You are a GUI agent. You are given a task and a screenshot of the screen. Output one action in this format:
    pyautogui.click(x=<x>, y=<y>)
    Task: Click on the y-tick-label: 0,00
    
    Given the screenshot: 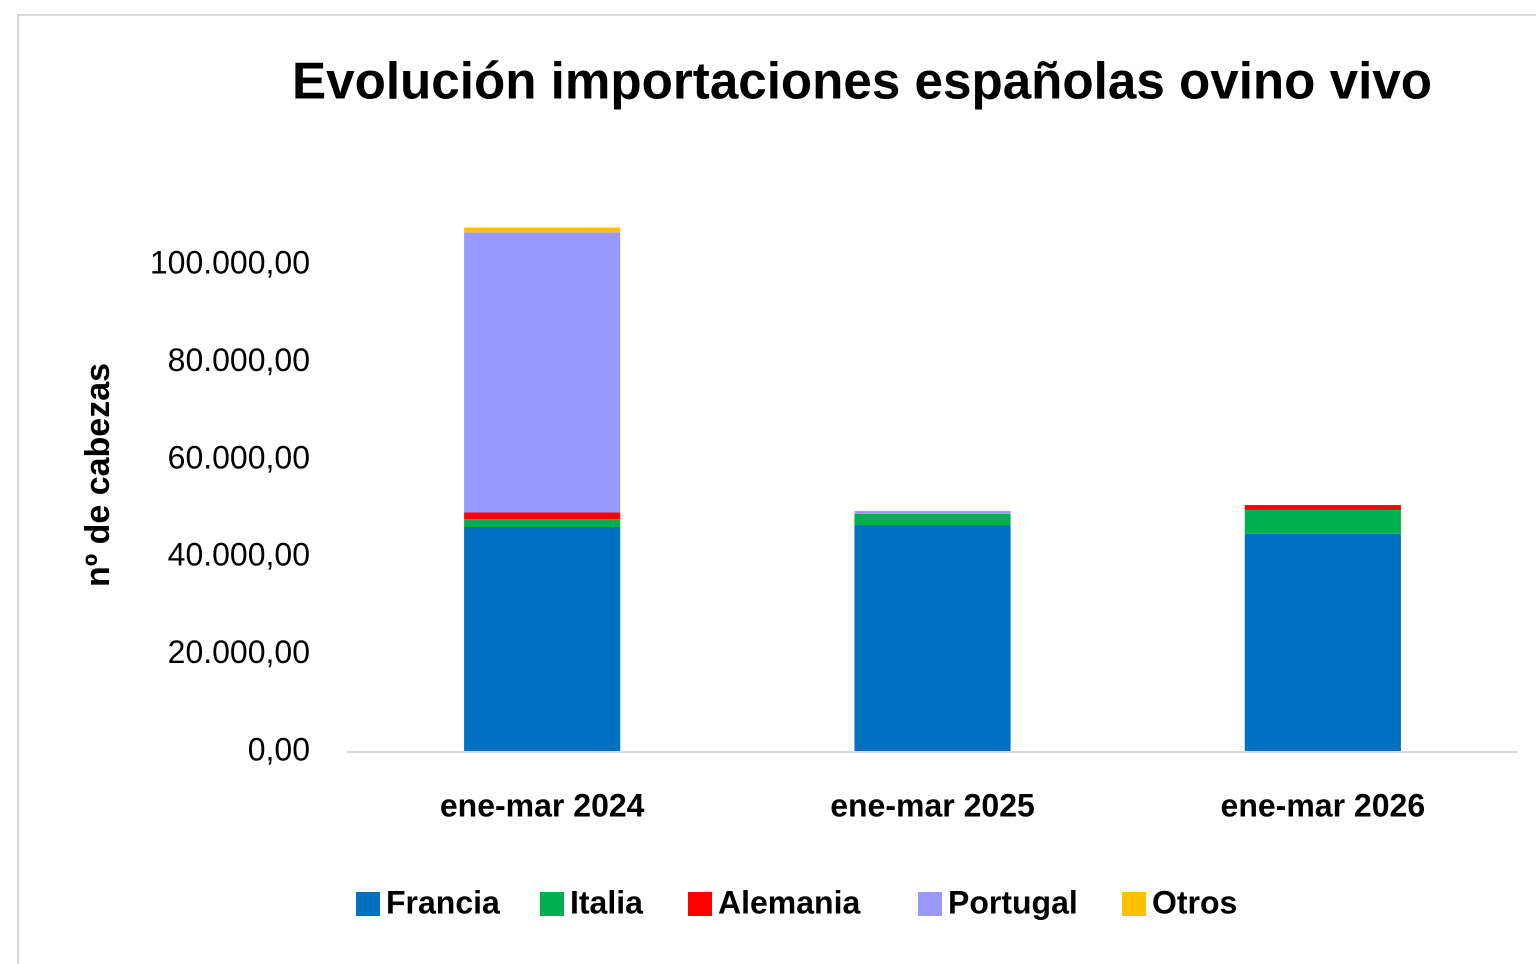 What is the action you would take?
    pyautogui.click(x=279, y=749)
    